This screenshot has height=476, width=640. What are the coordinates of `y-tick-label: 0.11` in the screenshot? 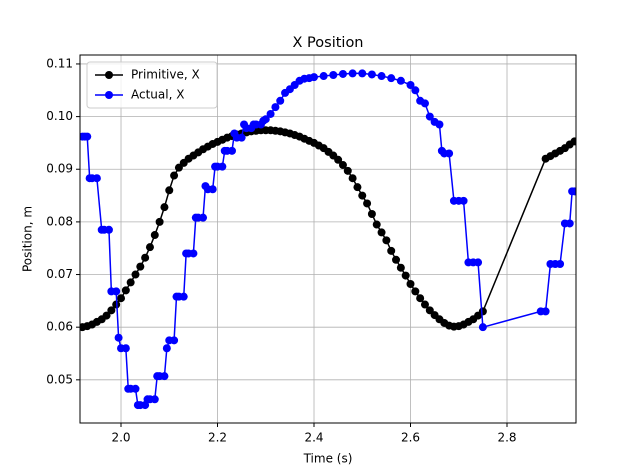 It's located at (59, 63).